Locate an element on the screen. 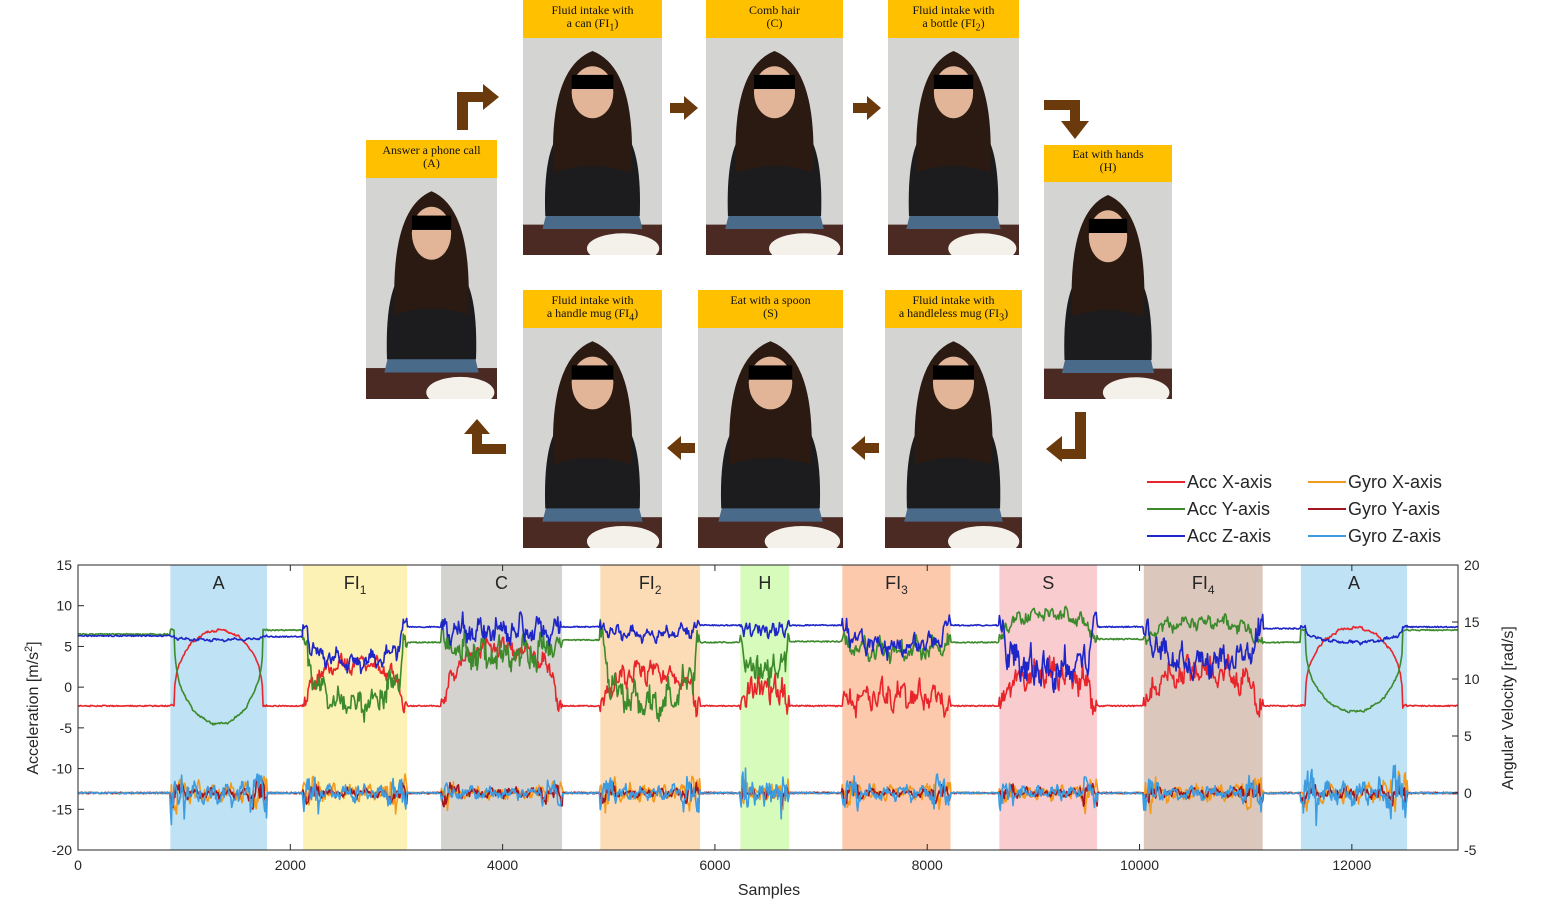  y-tick-label: 10 is located at coordinates (64, 606).